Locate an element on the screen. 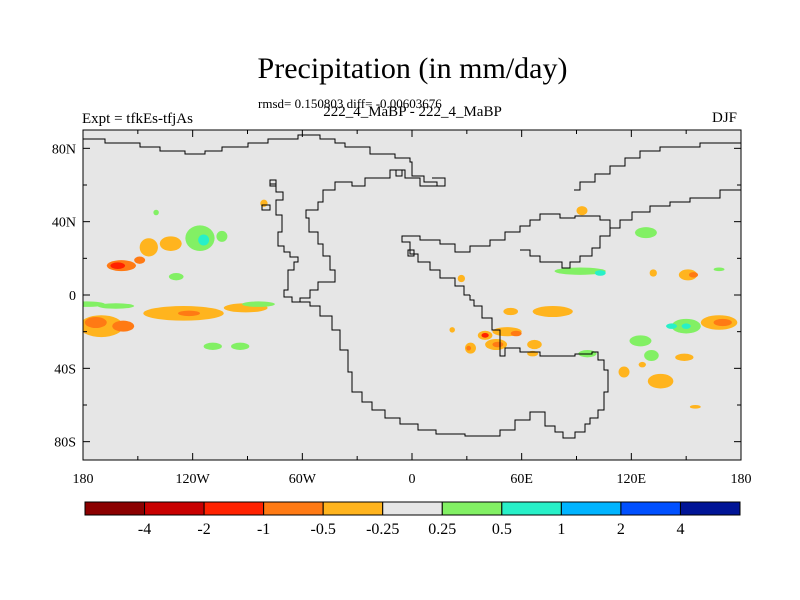  coastline-islands is located at coordinates (338, 213).